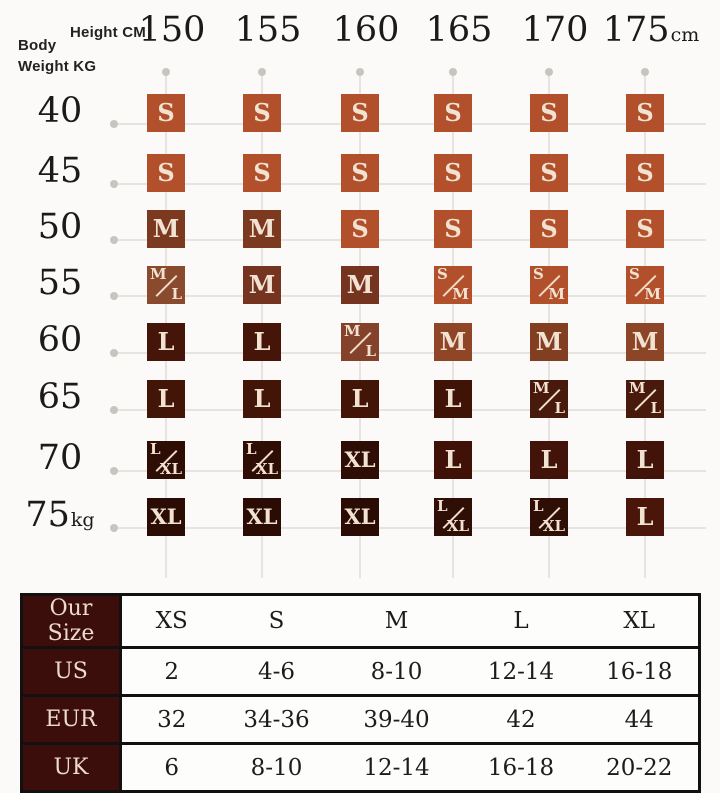 This screenshot has width=720, height=793. I want to click on size-cell-50-170: S, so click(549, 229).